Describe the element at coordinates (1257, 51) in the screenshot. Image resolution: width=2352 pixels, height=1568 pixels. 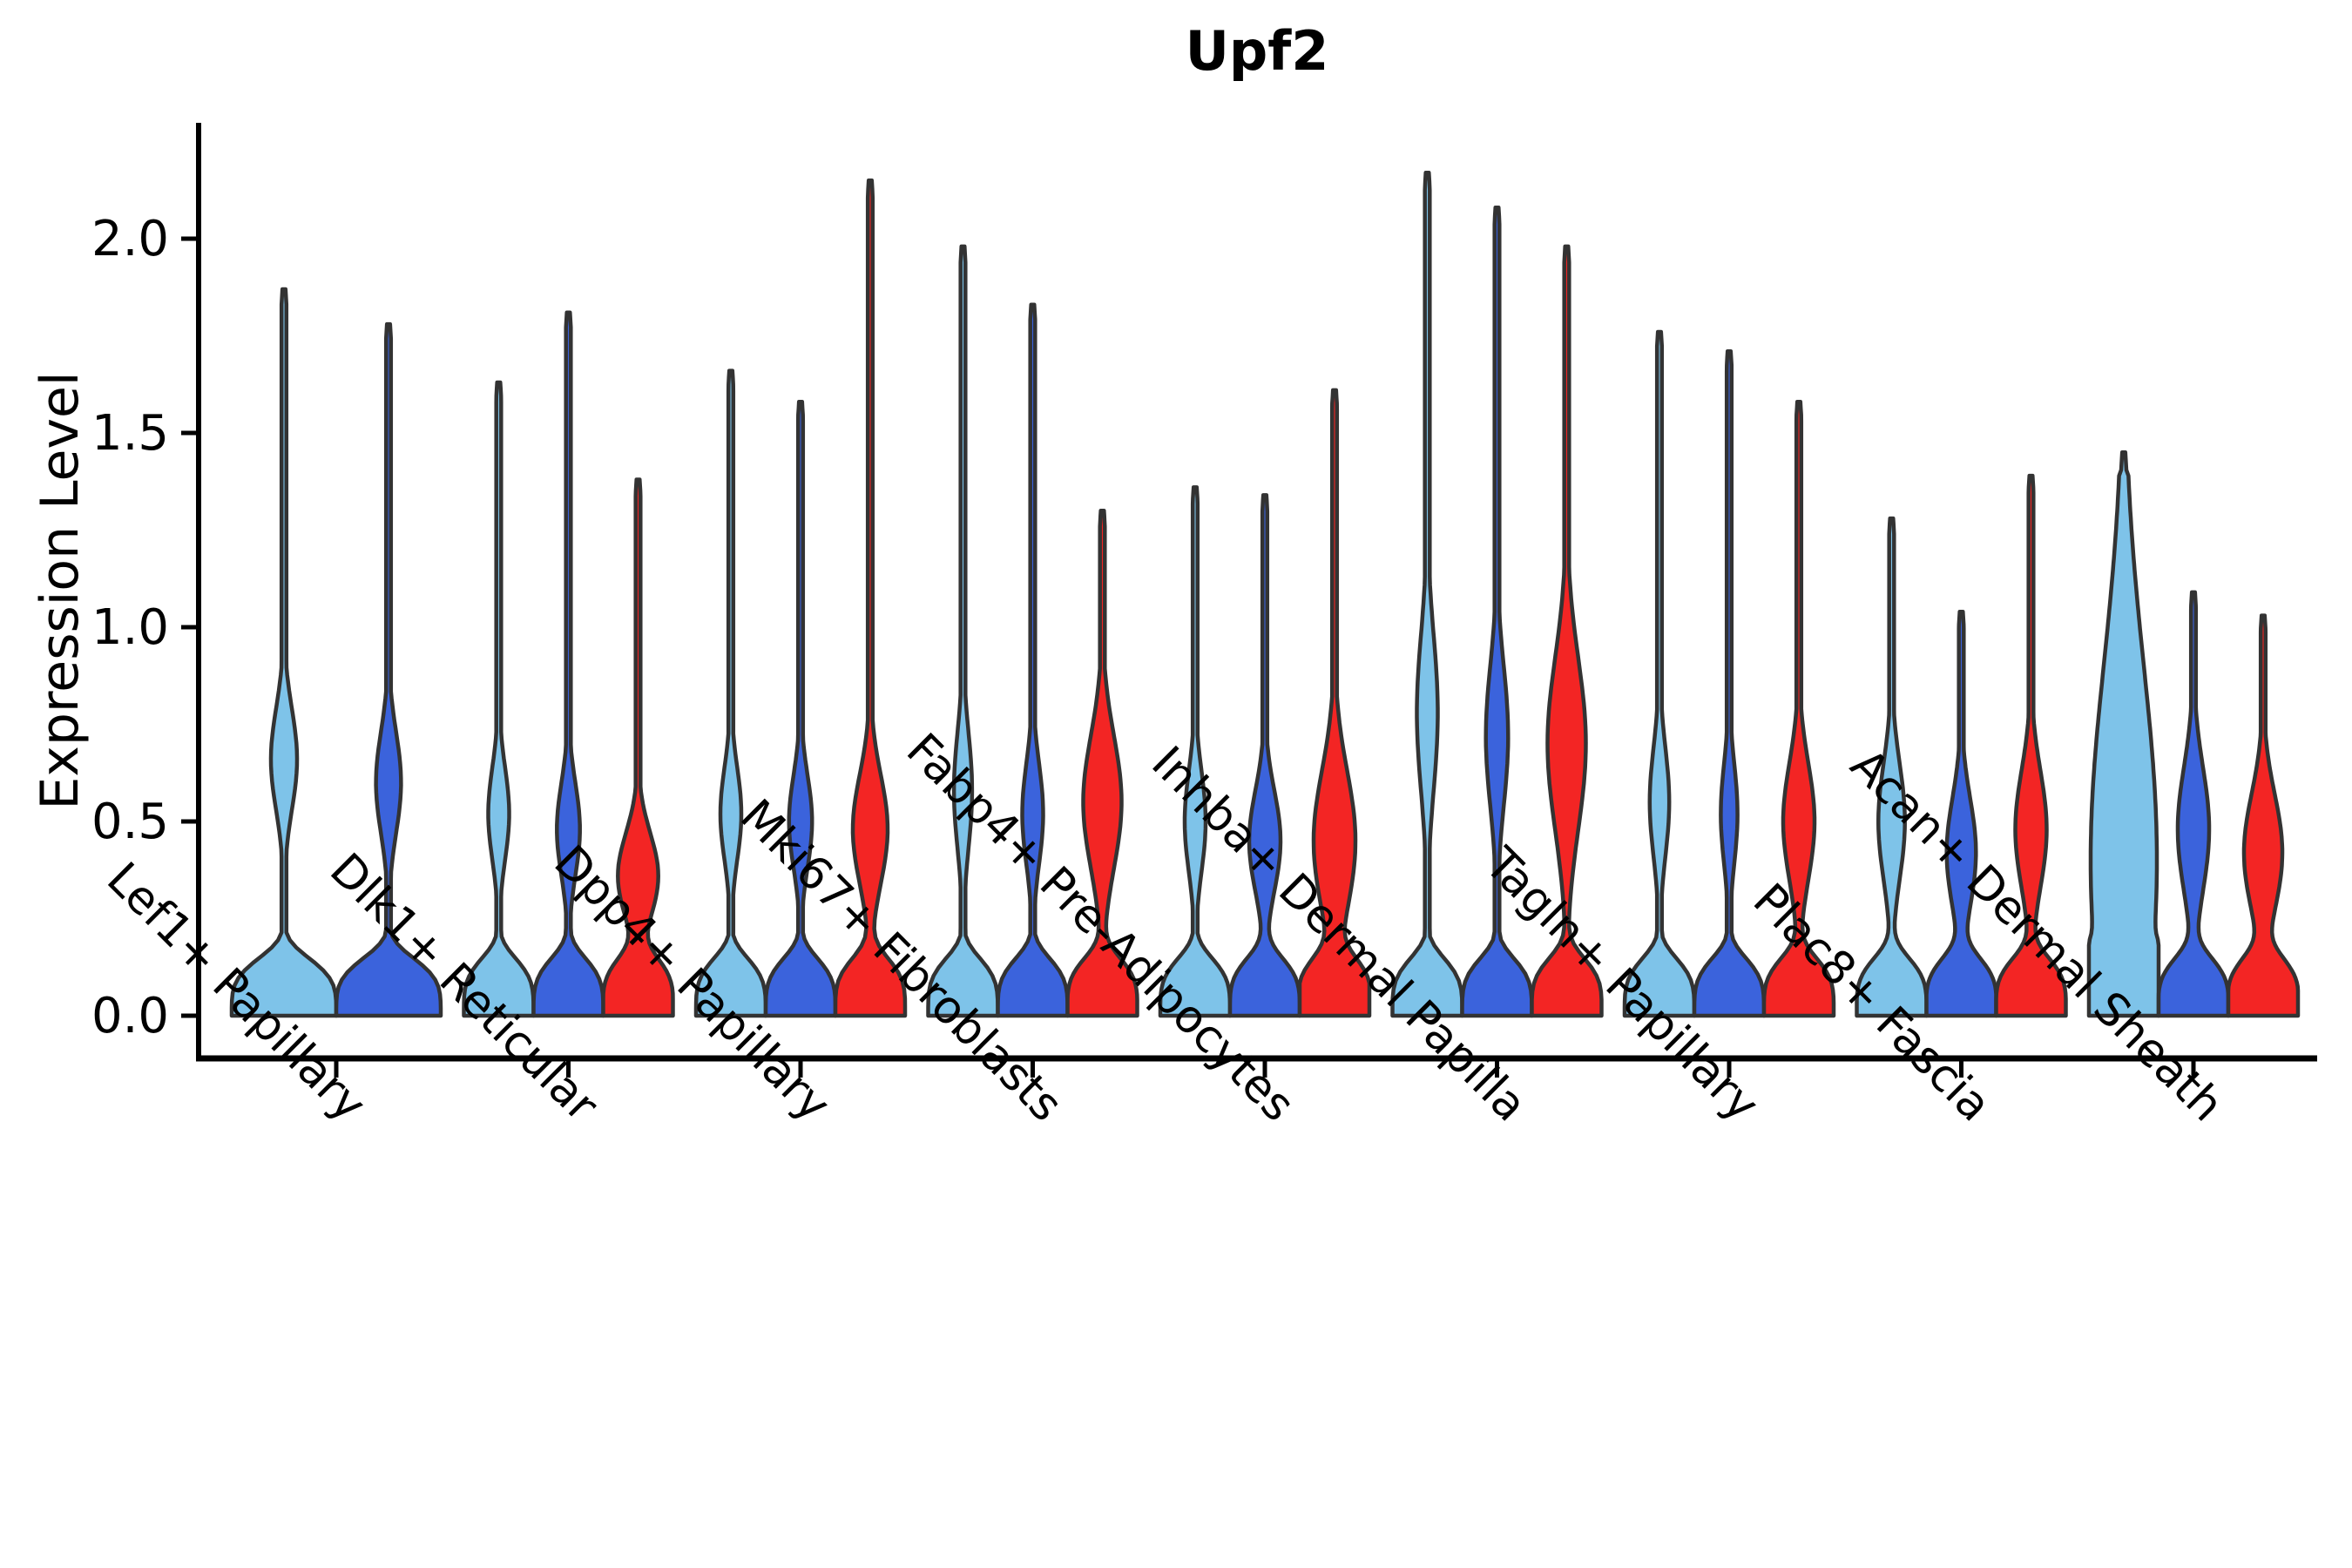
I see `chart-title: Upf2` at that location.